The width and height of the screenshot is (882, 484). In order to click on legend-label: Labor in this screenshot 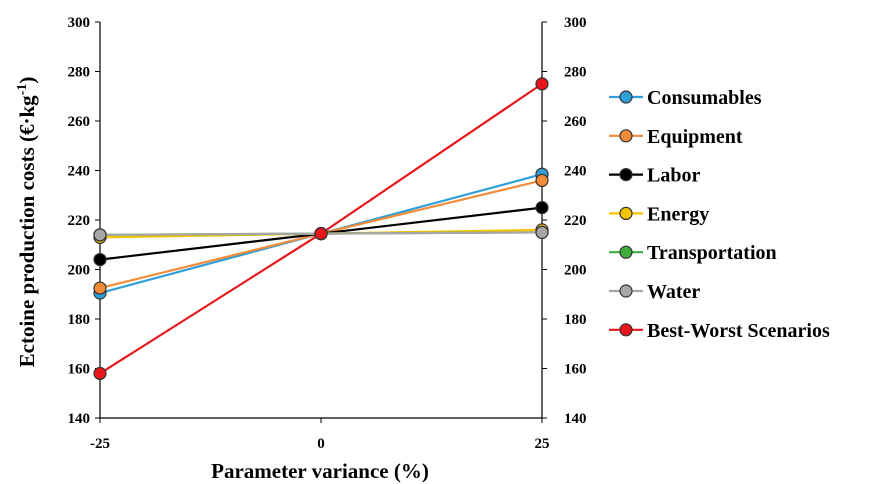, I will do `click(673, 176)`.